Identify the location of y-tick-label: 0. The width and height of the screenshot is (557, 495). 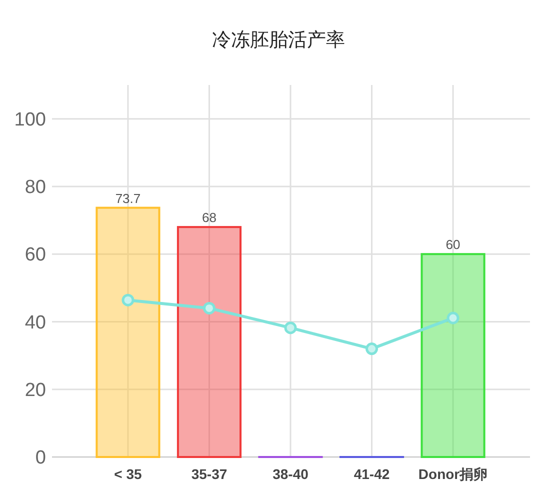
(40, 458).